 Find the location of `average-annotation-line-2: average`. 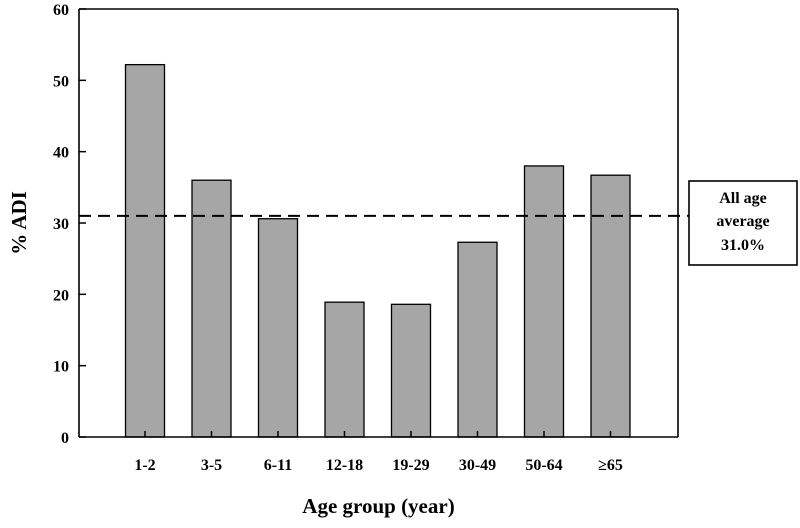

average-annotation-line-2: average is located at coordinates (742, 221).